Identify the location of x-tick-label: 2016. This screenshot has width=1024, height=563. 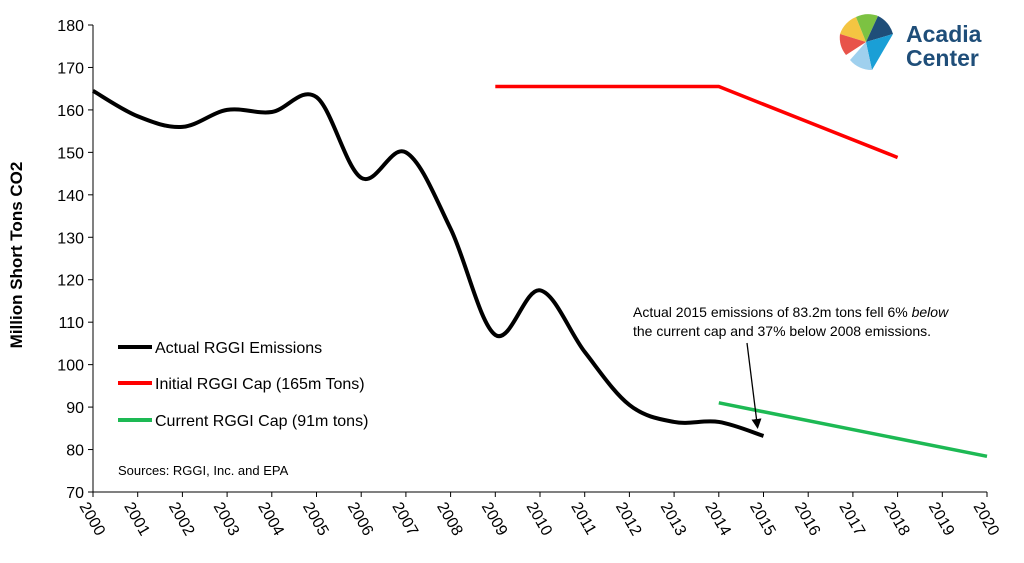
(807, 519).